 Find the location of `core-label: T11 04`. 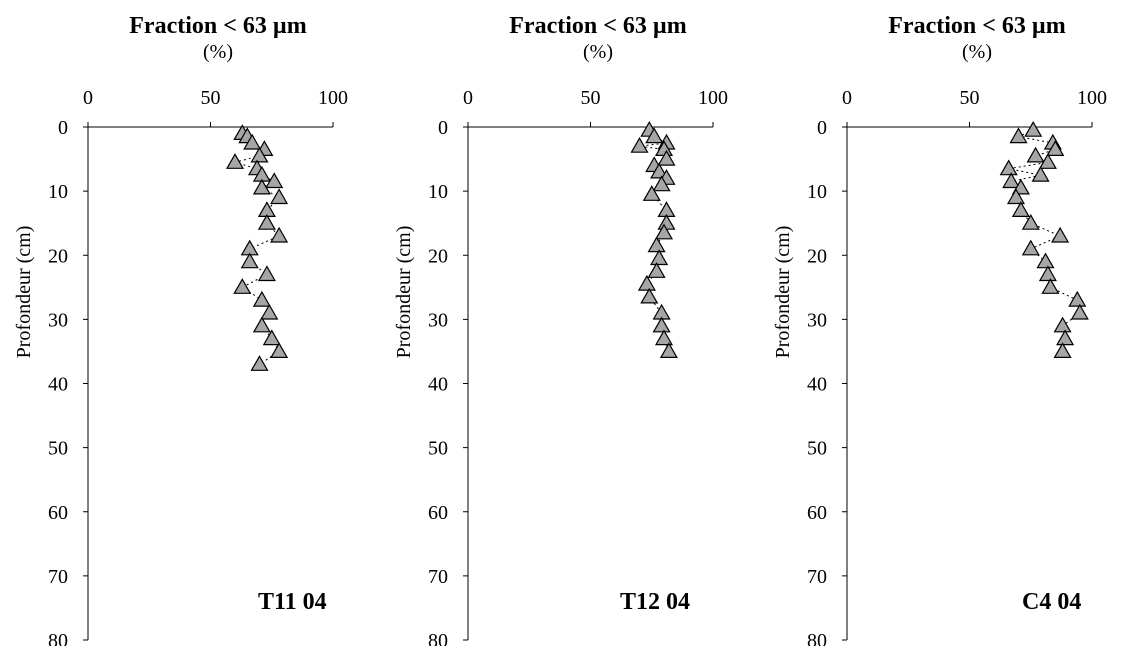

core-label: T11 04 is located at coordinates (292, 602).